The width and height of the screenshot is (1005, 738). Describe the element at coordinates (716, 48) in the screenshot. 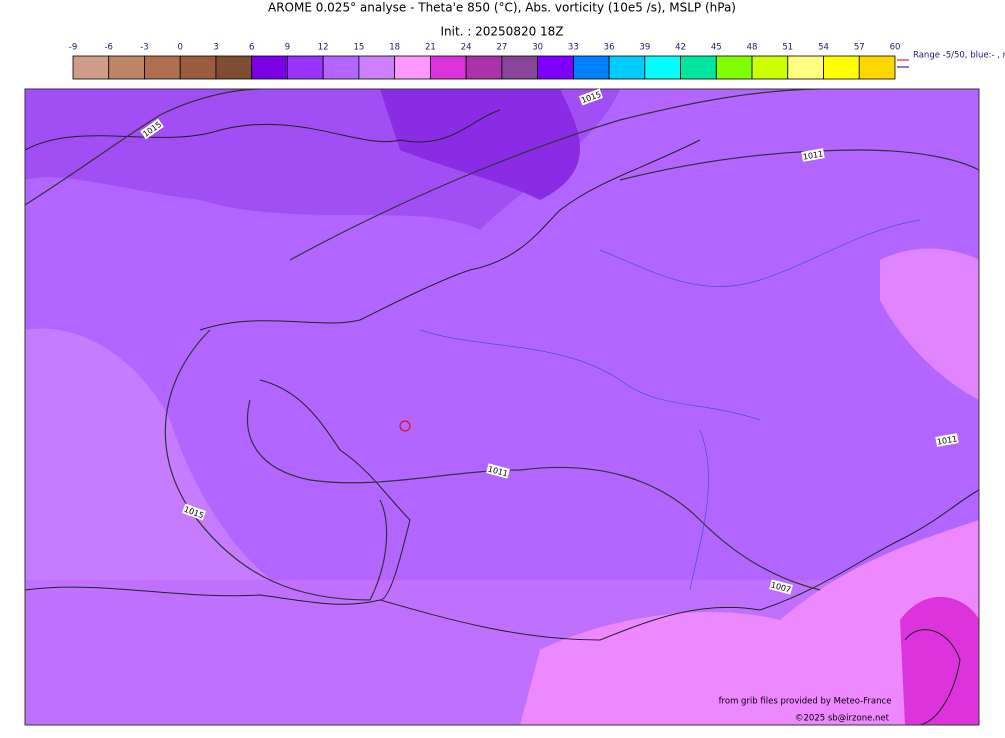

I see `colorbar-tick-label: 45` at that location.